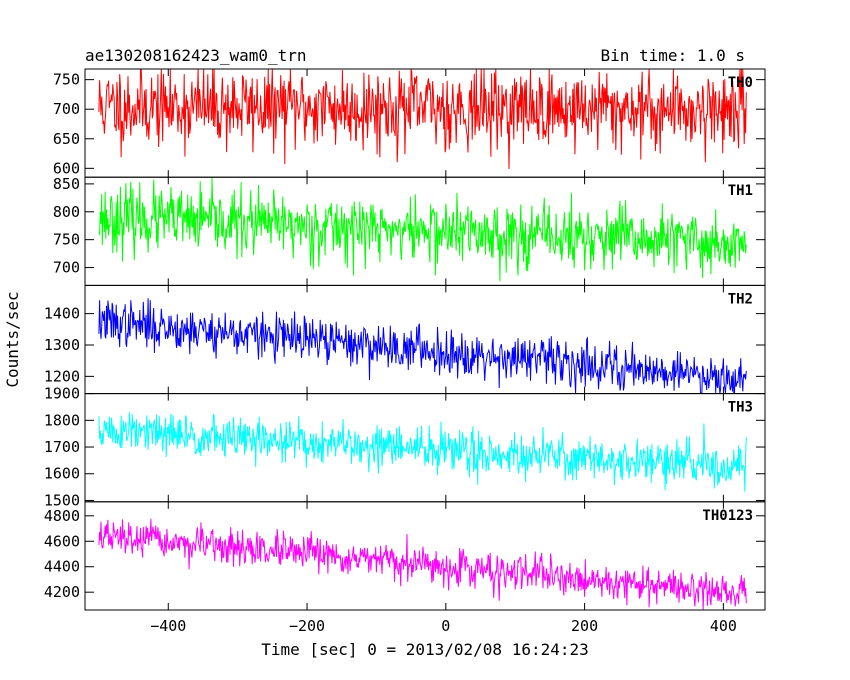 Image resolution: width=850 pixels, height=680 pixels. What do you see at coordinates (422, 119) in the screenshot?
I see `series-line-th0` at bounding box center [422, 119].